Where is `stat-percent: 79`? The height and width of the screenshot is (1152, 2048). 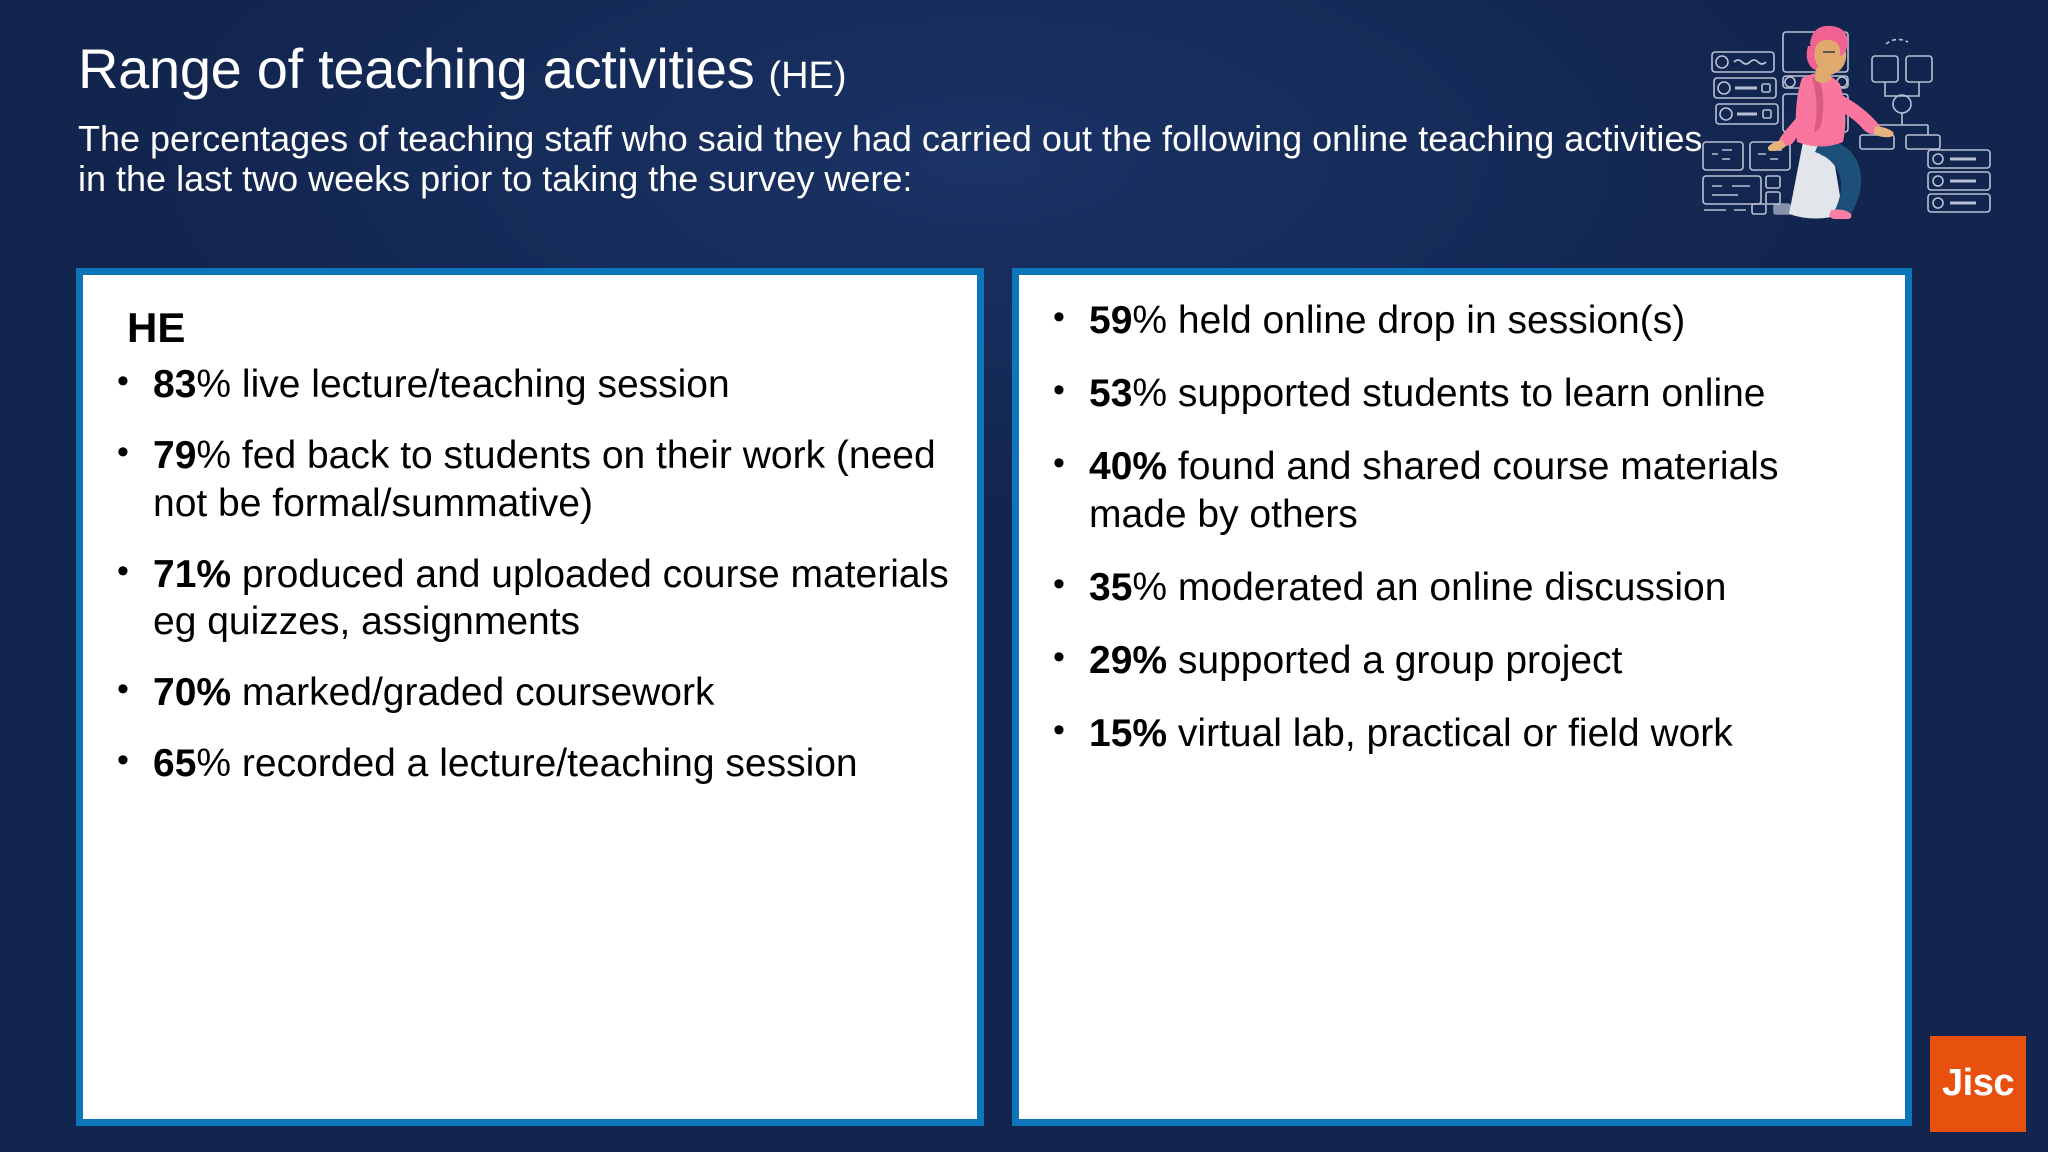
stat-percent: 79 is located at coordinates (175, 456).